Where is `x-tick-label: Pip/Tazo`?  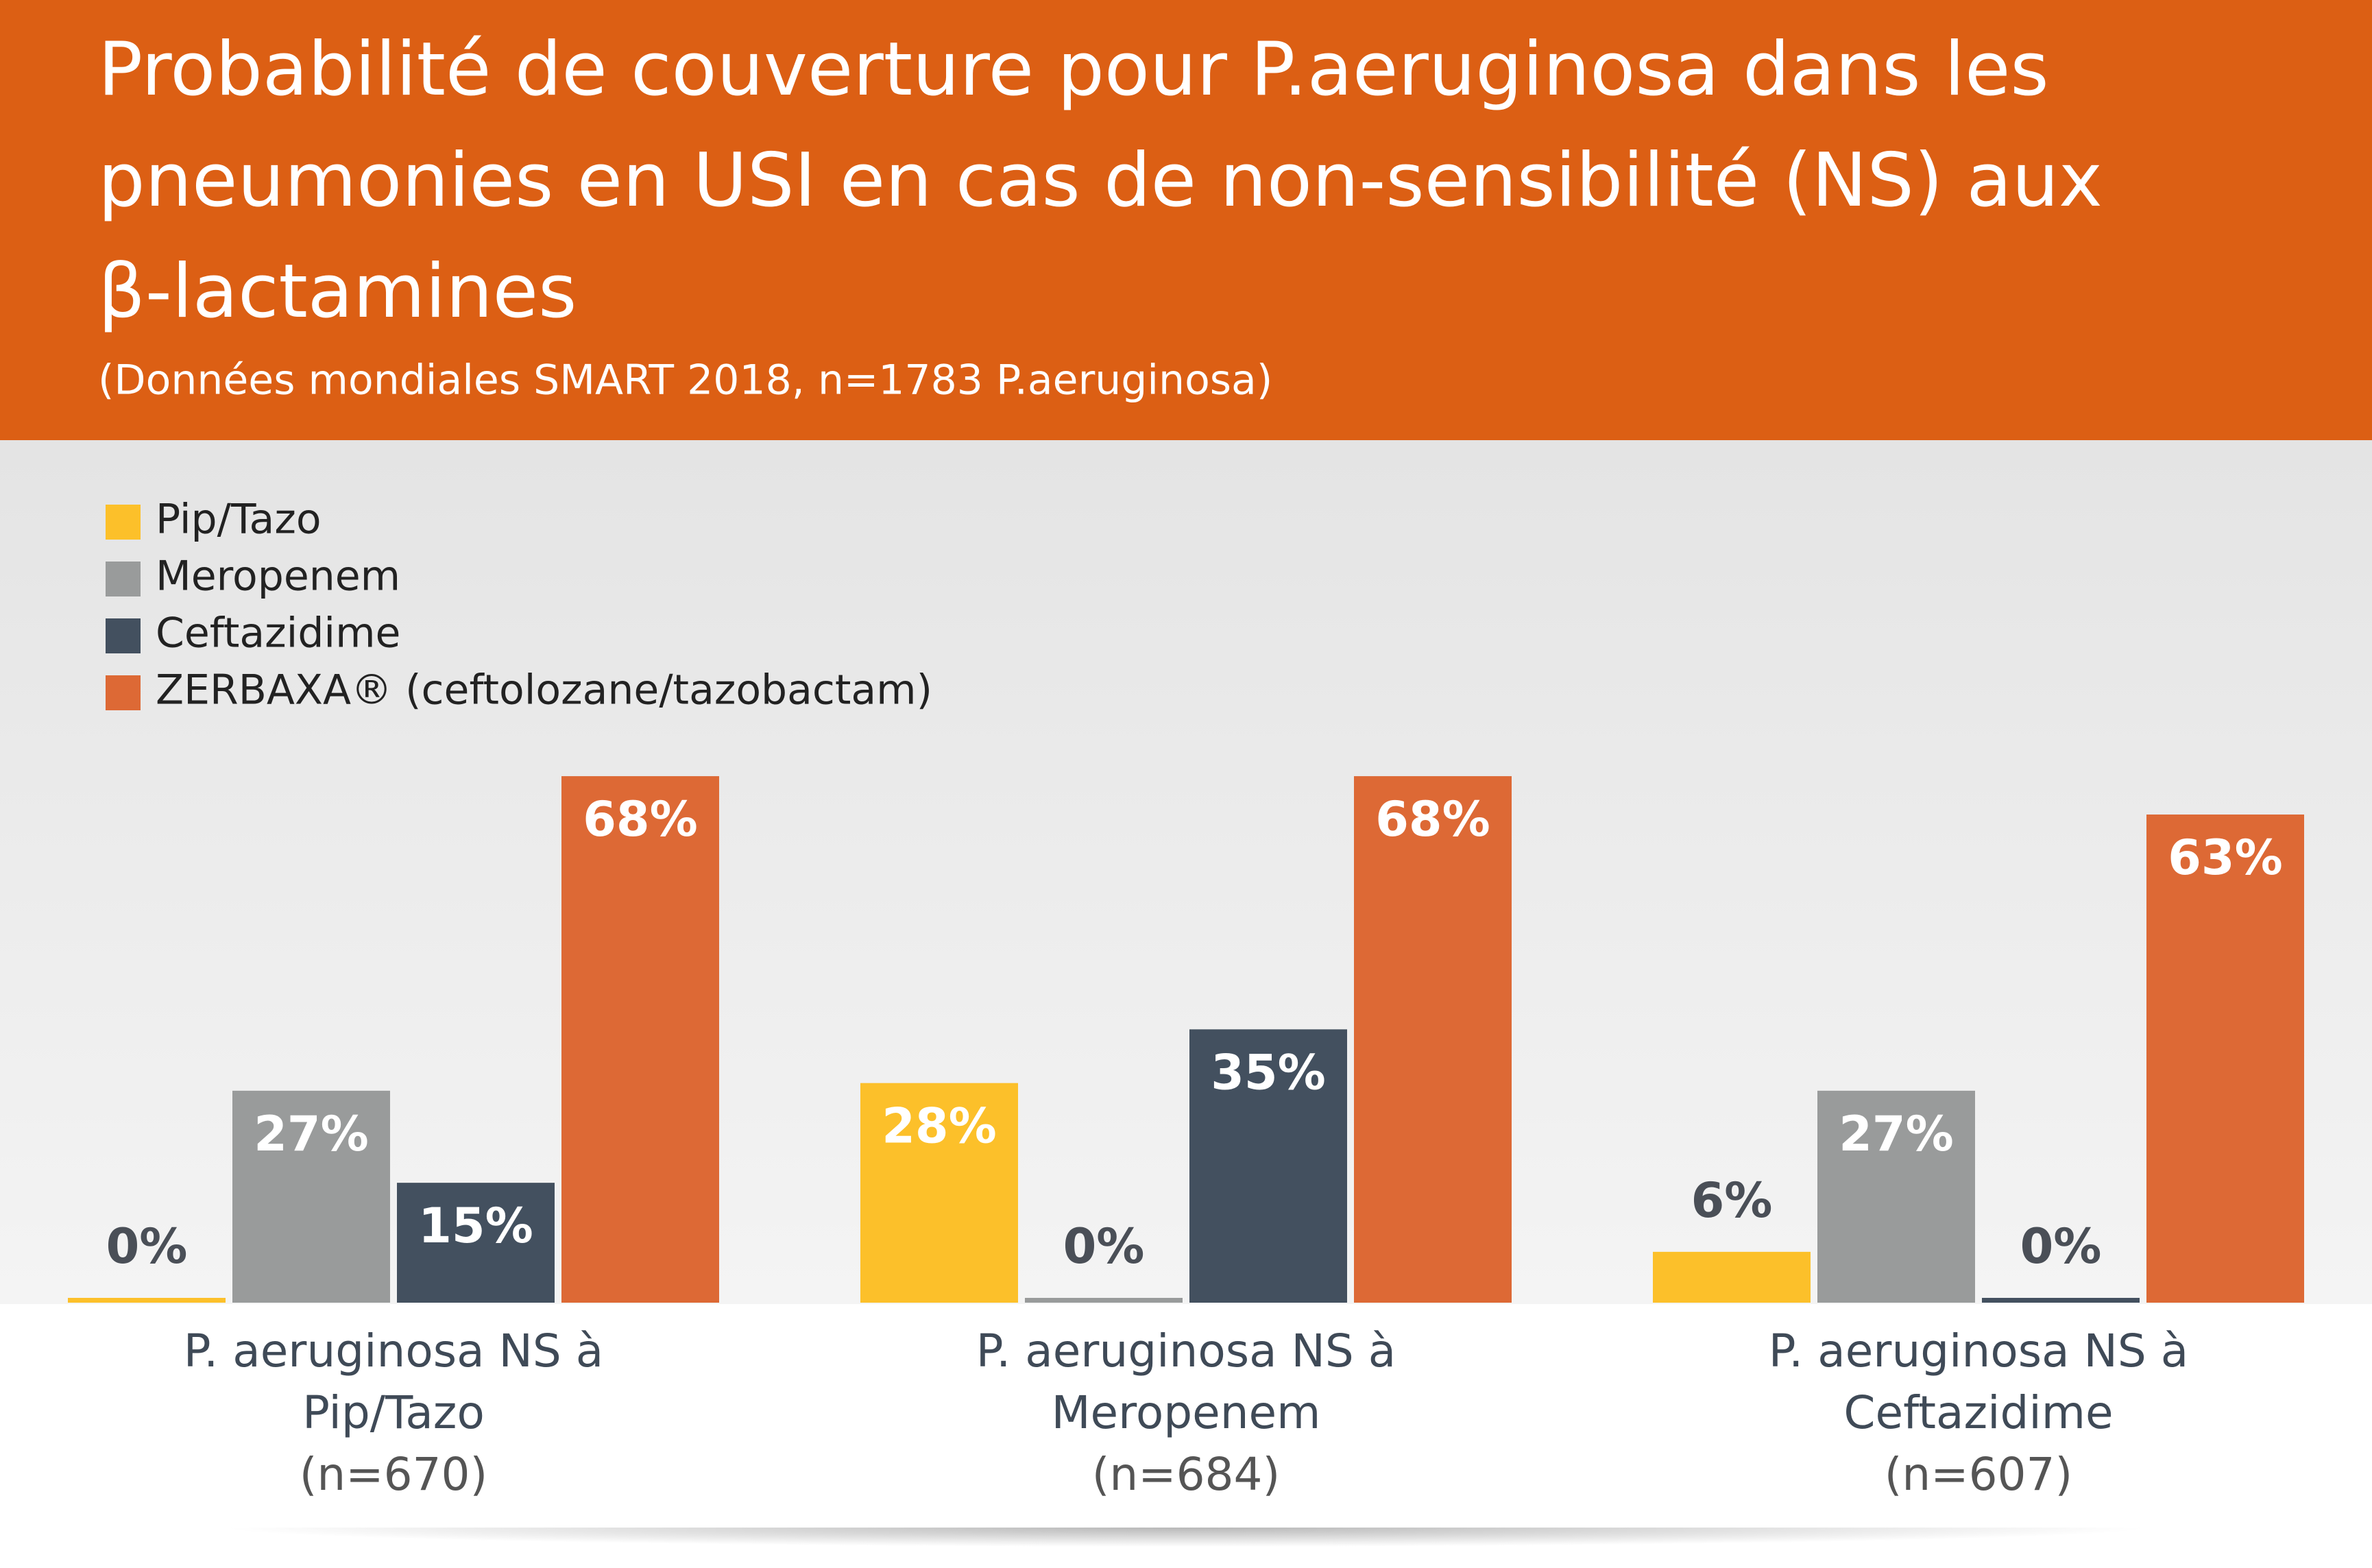 x-tick-label: Pip/Tazo is located at coordinates (393, 1412).